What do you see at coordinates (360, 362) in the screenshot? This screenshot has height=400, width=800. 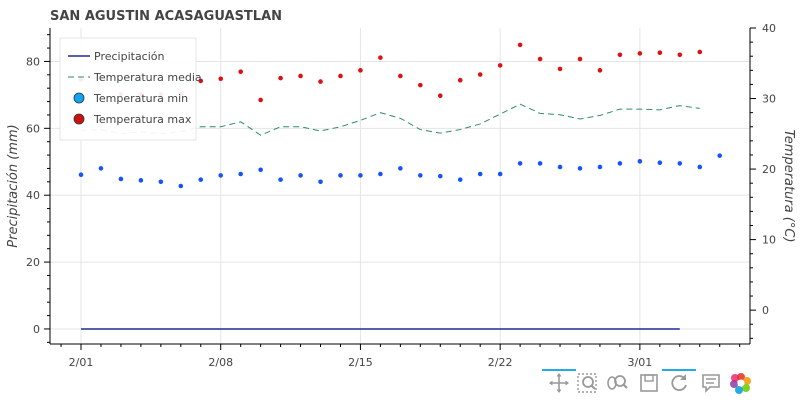 I see `x-tick-label: 2/15` at bounding box center [360, 362].